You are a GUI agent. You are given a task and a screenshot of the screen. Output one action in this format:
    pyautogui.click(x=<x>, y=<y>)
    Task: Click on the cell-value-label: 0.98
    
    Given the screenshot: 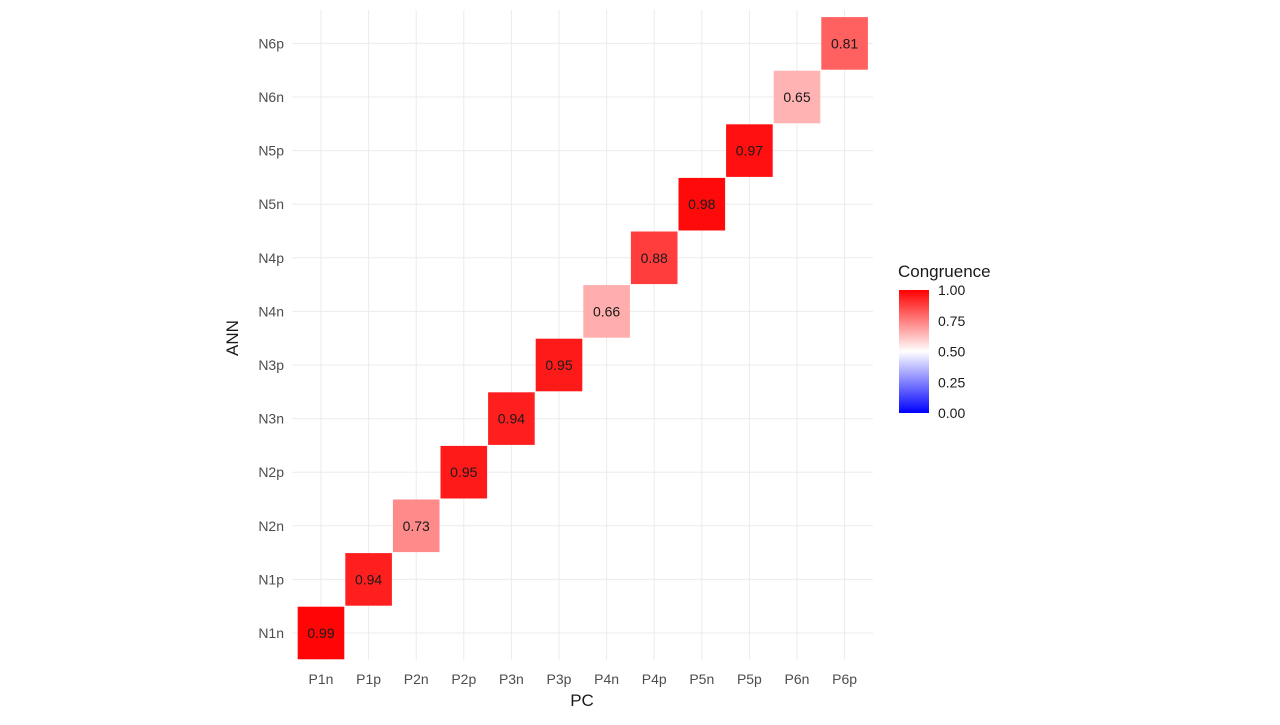 What is the action you would take?
    pyautogui.click(x=701, y=204)
    